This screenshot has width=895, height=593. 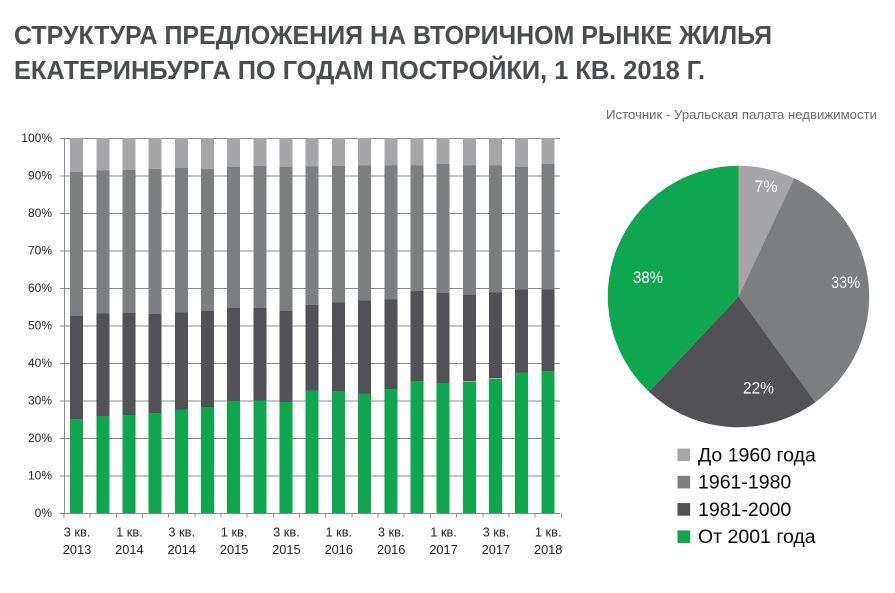 What do you see at coordinates (36, 138) in the screenshot?
I see `svg-text: 100%` at bounding box center [36, 138].